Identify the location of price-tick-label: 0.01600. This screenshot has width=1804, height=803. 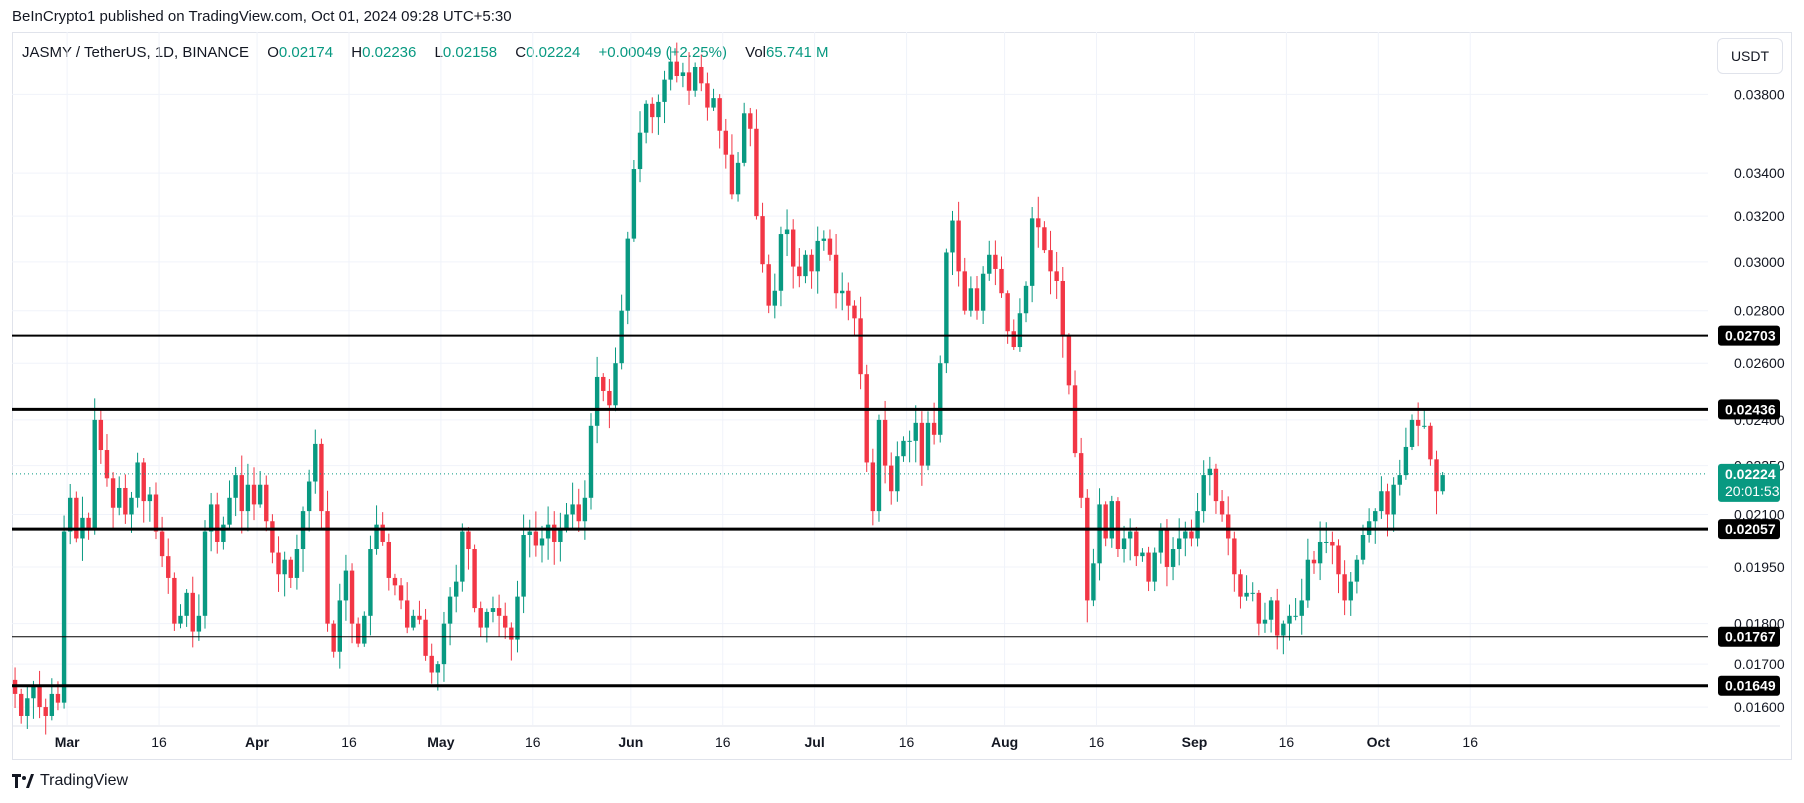
(1759, 707).